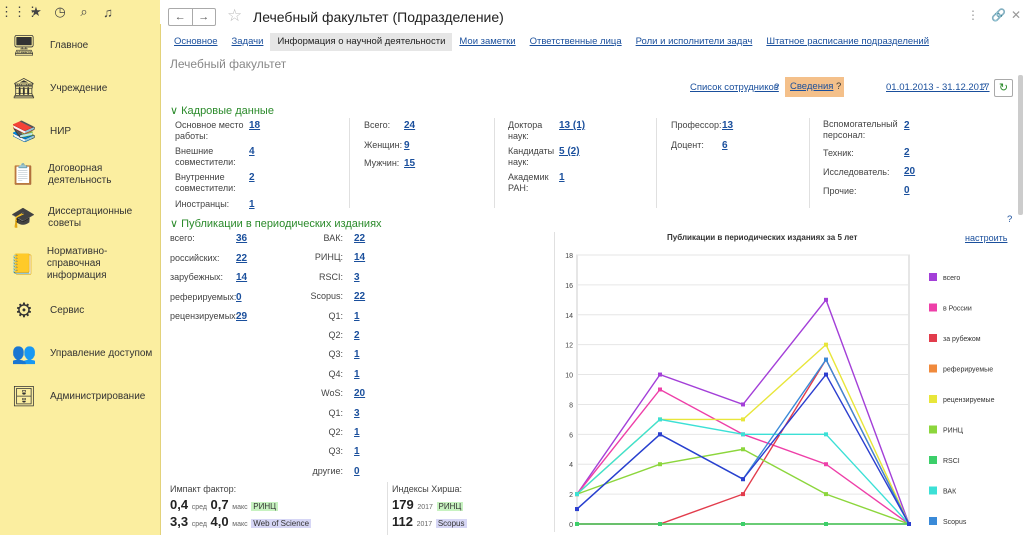  What do you see at coordinates (357, 335) in the screenshot?
I see `pubs-value: 2` at bounding box center [357, 335].